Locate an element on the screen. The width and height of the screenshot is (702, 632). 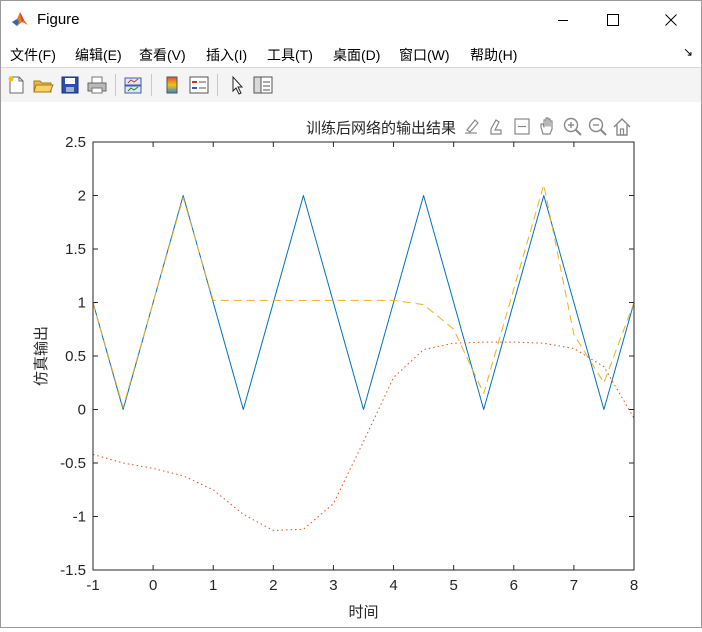
menu-file: 文件(F) is located at coordinates (33, 55).